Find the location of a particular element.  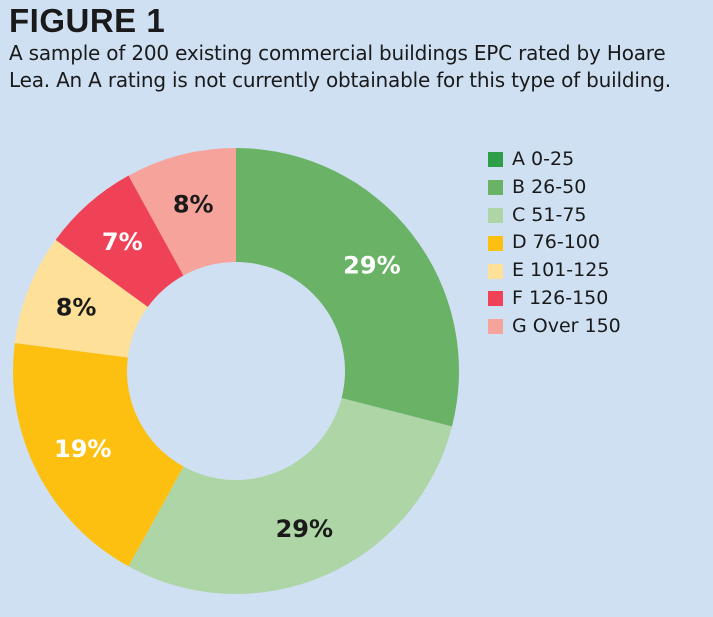

legend-item-b: B 26-50 is located at coordinates (554, 188).